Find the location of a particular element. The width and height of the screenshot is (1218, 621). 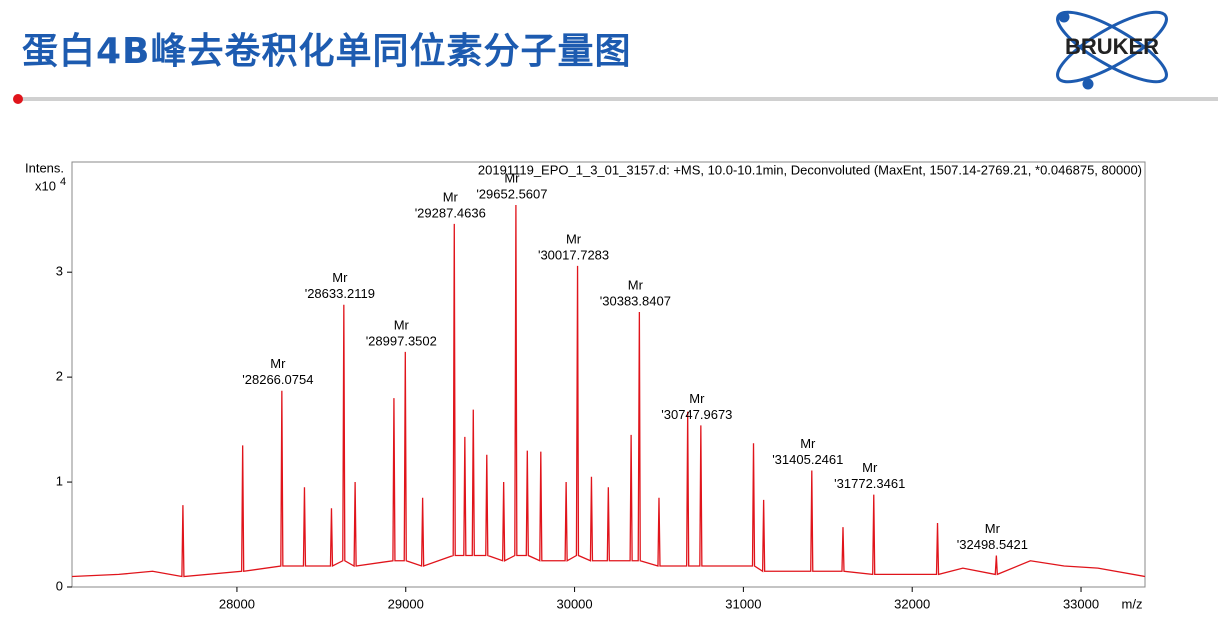

annotation-line: '28633.2119 is located at coordinates (340, 293).